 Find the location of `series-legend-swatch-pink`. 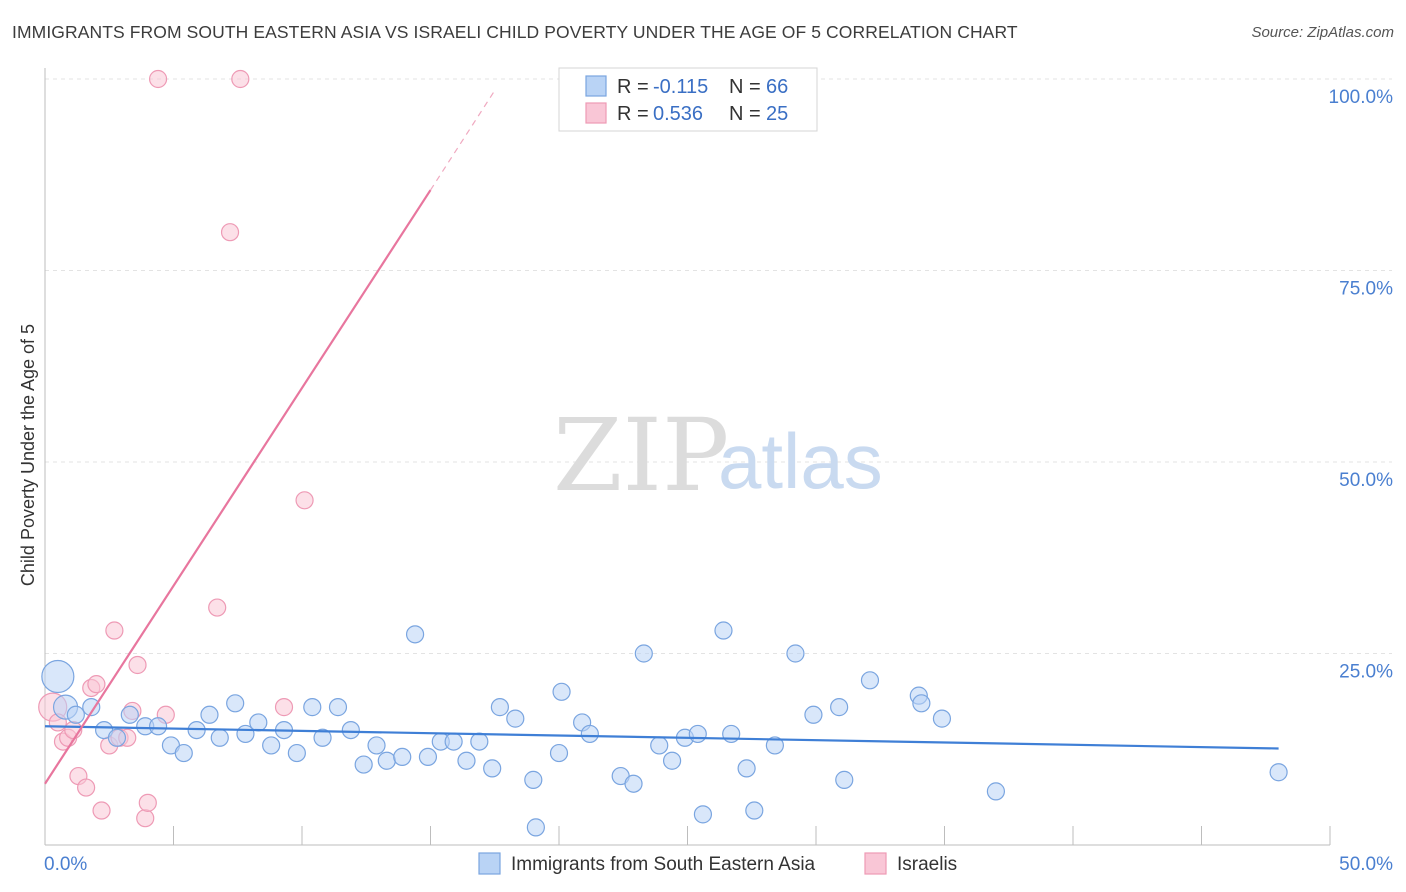

series-legend-swatch-pink is located at coordinates (875, 863).